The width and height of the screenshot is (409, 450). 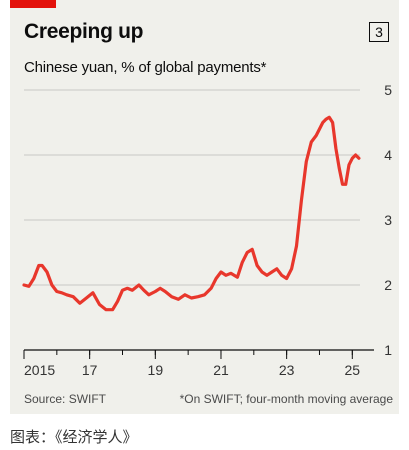 I want to click on chart-heading: Creeping up, so click(x=84, y=31).